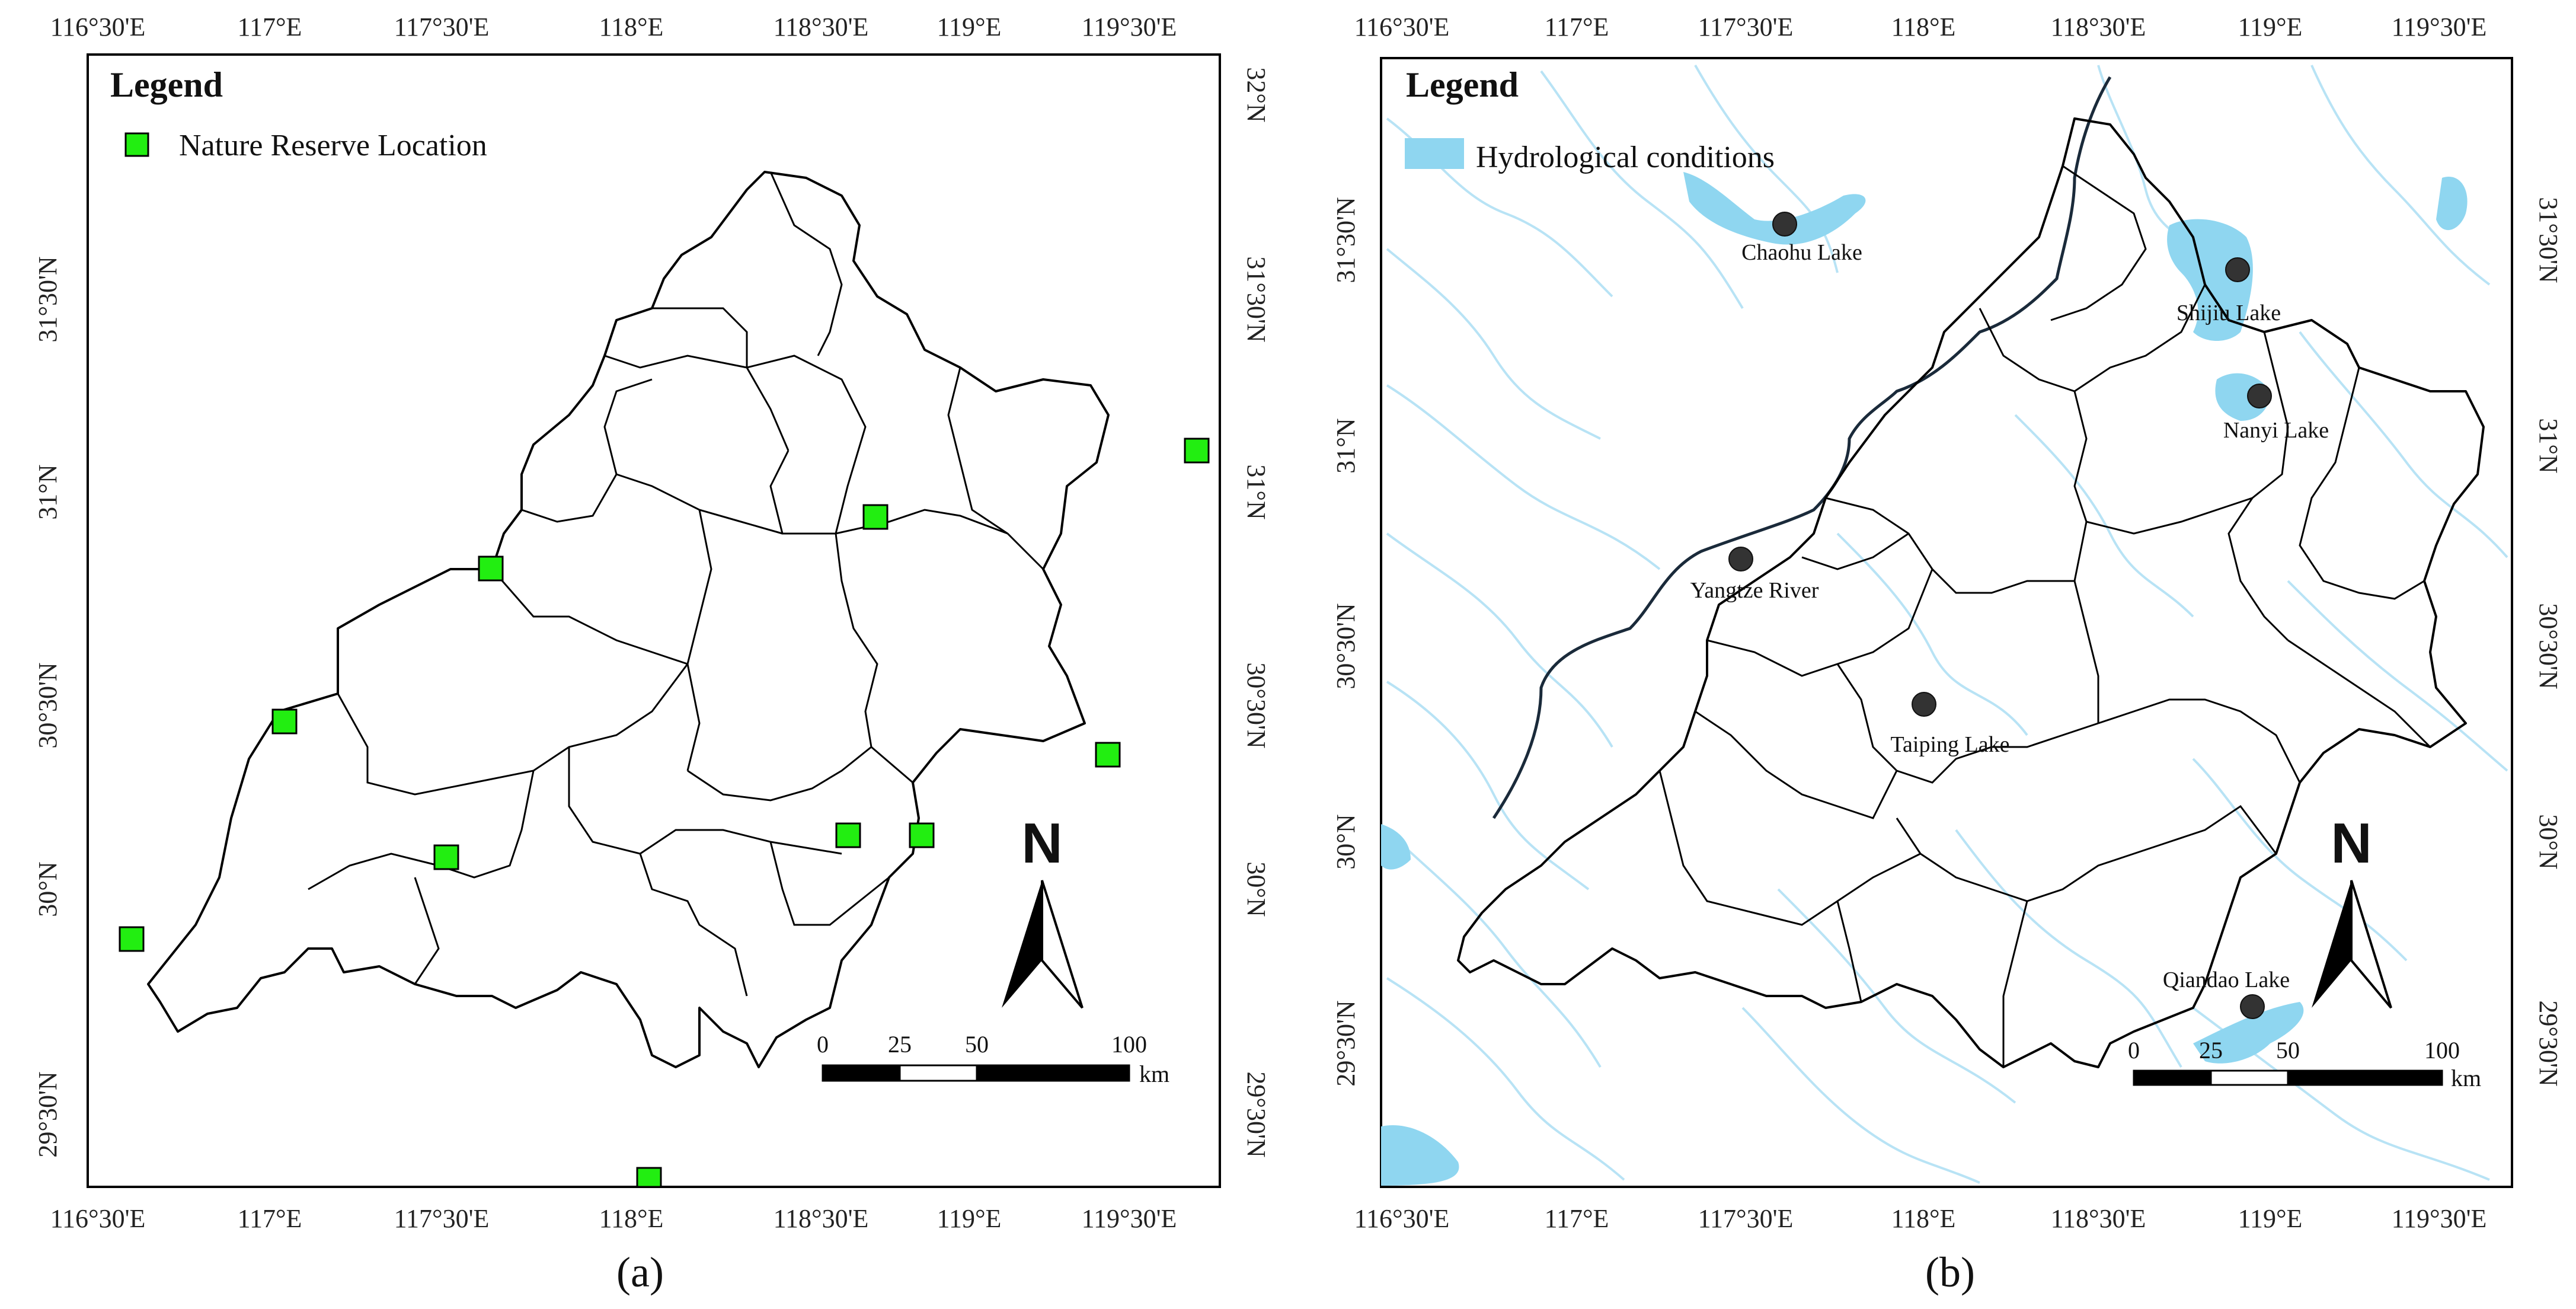 This screenshot has height=1309, width=2576. I want to click on scale-bar-b: 0 25 50 100 km, so click(2304, 1064).